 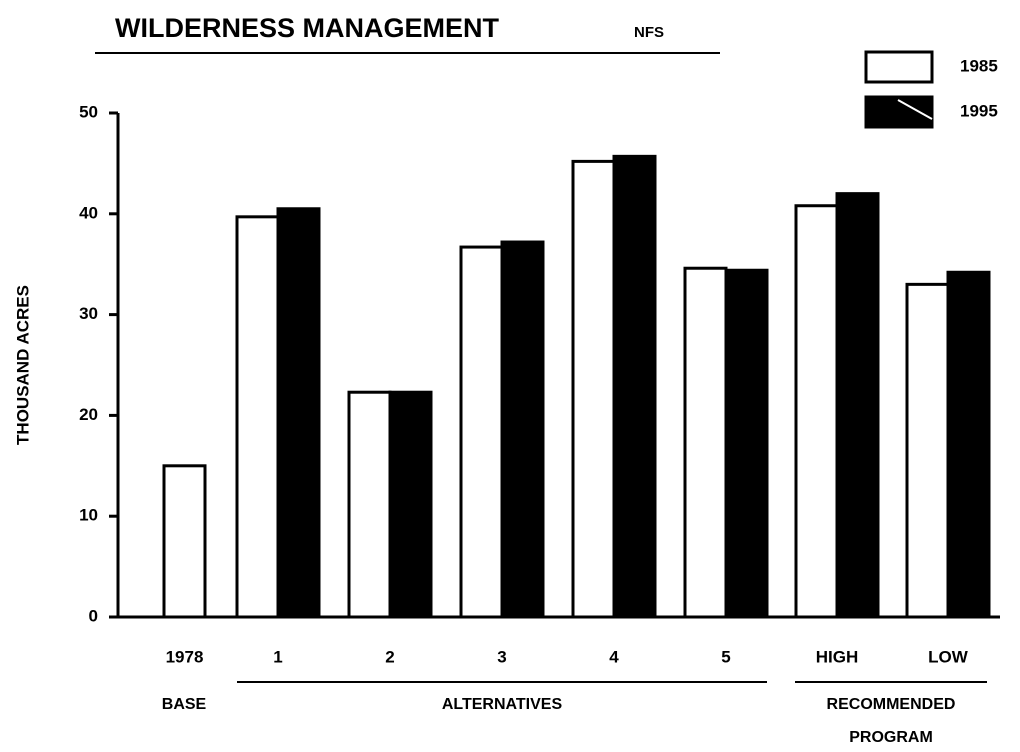 What do you see at coordinates (88, 111) in the screenshot?
I see `y-tick-label: 50` at bounding box center [88, 111].